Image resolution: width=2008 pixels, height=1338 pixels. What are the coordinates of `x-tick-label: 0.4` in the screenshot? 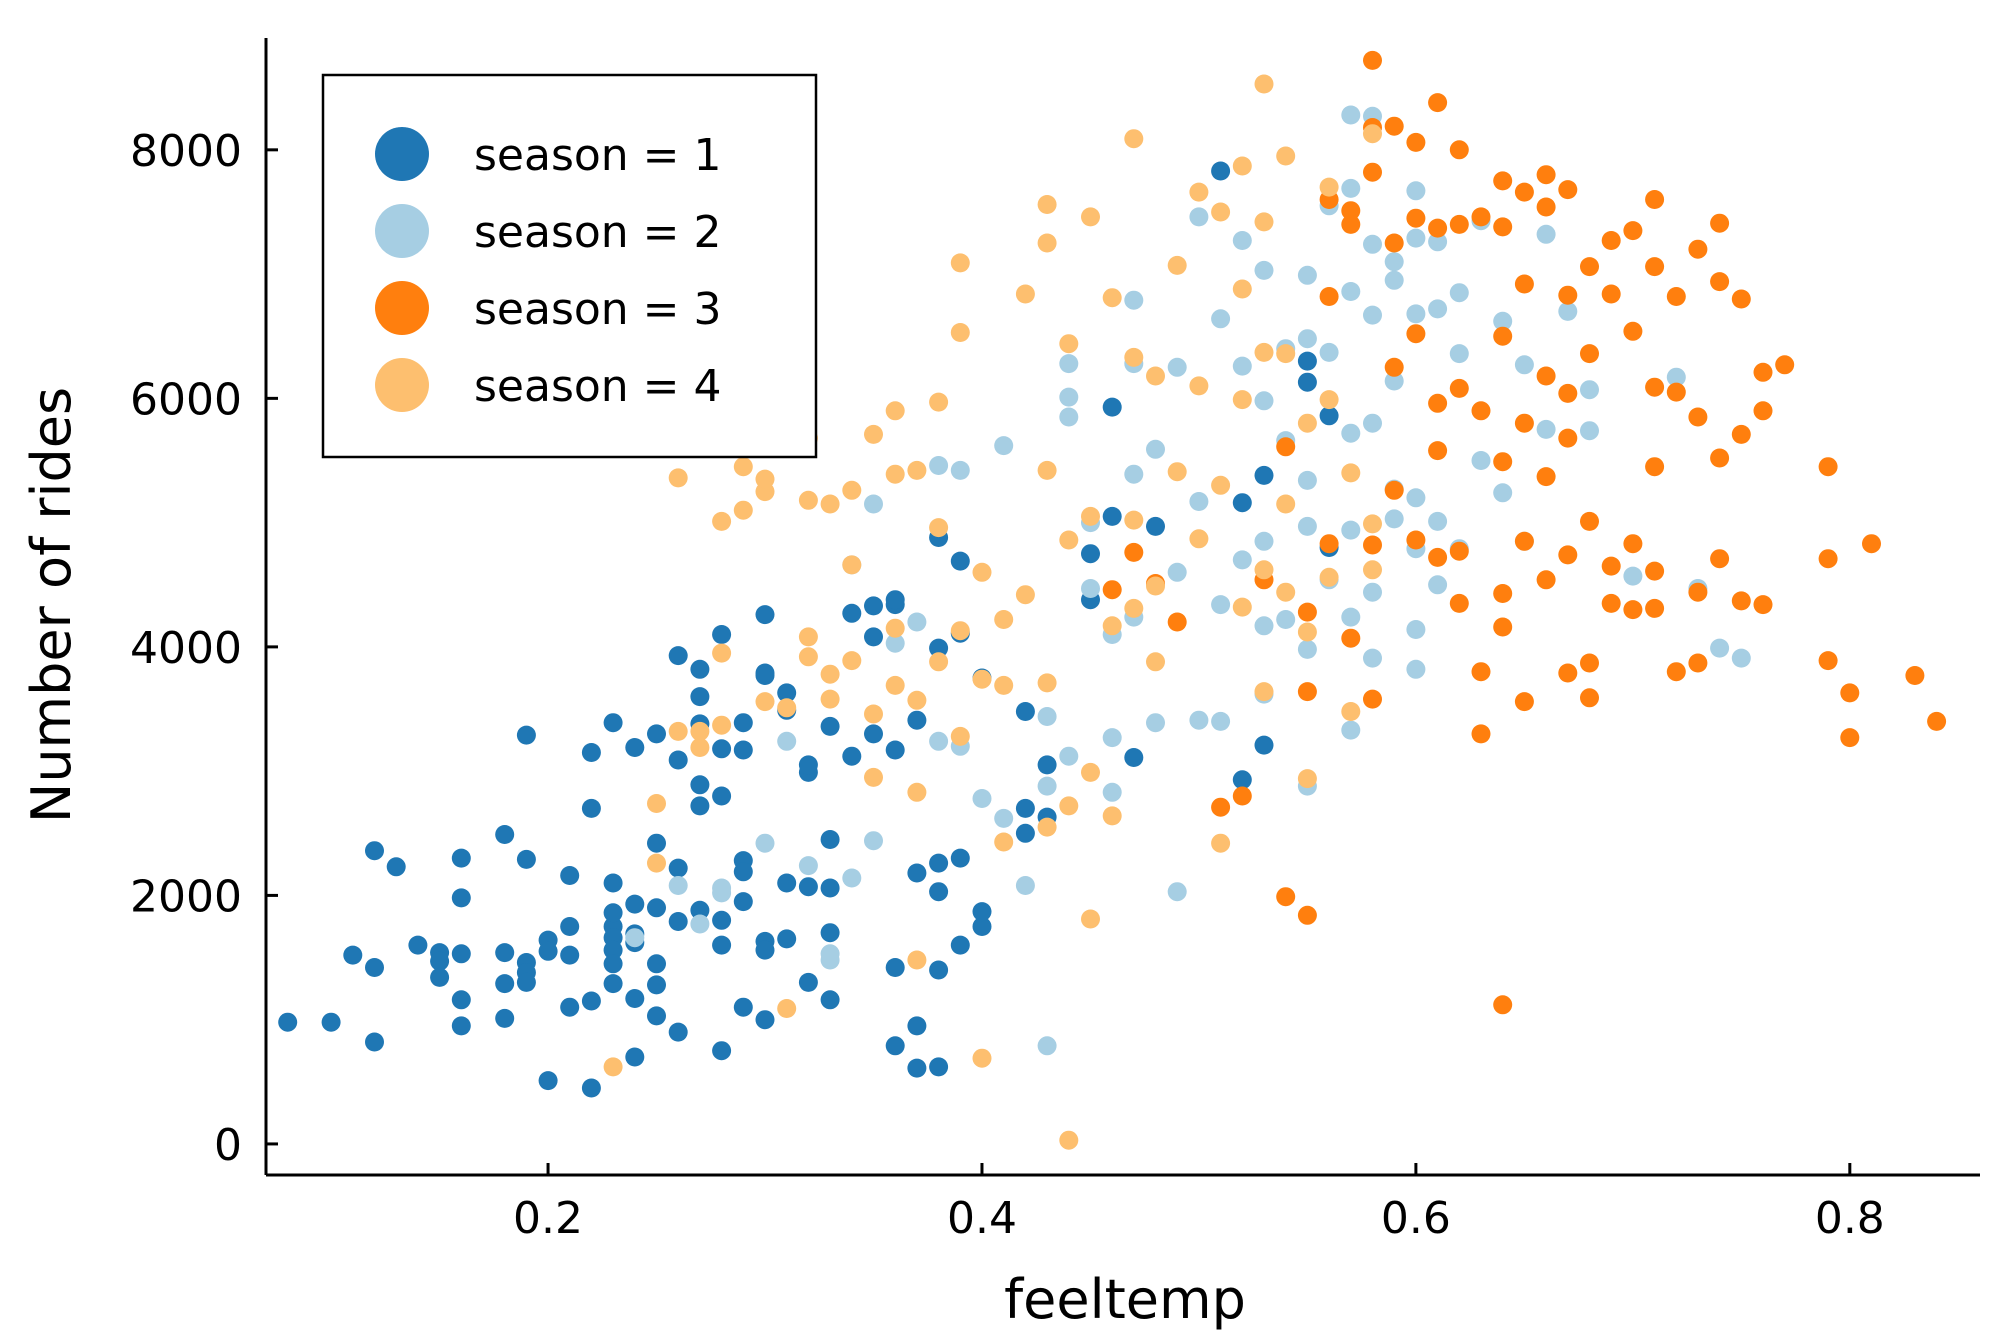 It's located at (982, 1218).